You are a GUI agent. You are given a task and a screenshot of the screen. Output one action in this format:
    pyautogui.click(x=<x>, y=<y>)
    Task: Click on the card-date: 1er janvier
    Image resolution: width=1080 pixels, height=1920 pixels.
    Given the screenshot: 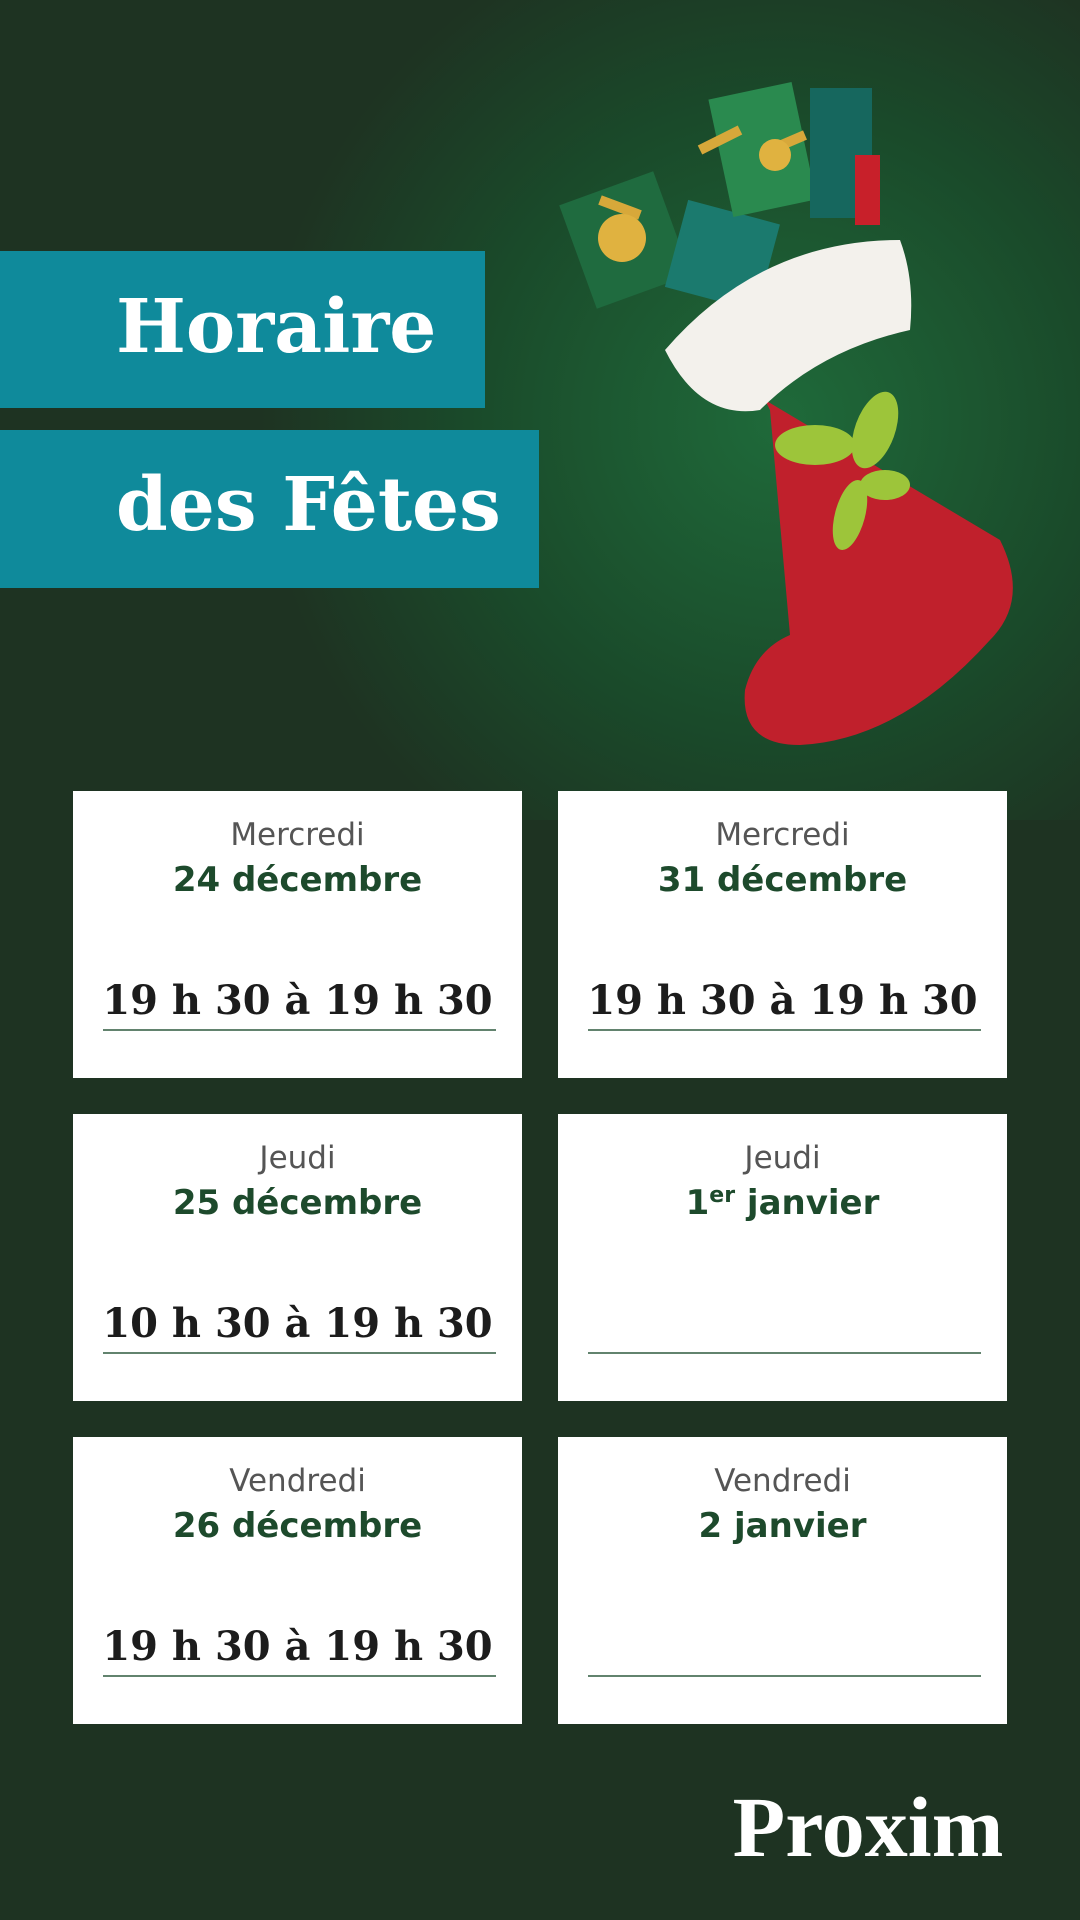 What is the action you would take?
    pyautogui.click(x=783, y=1203)
    